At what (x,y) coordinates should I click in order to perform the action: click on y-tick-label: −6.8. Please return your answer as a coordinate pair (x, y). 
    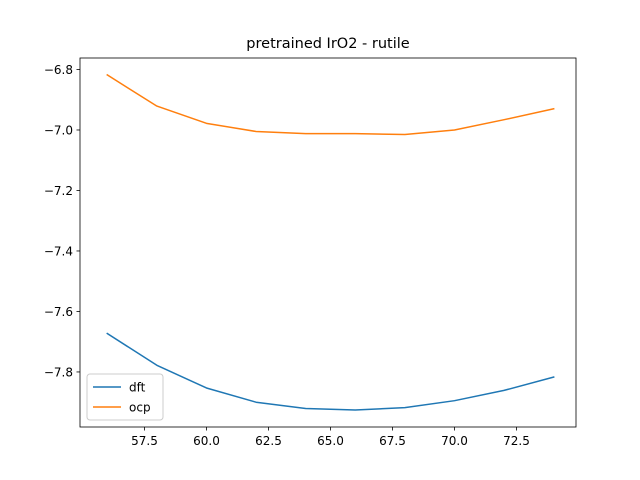
    Looking at the image, I should click on (58, 70).